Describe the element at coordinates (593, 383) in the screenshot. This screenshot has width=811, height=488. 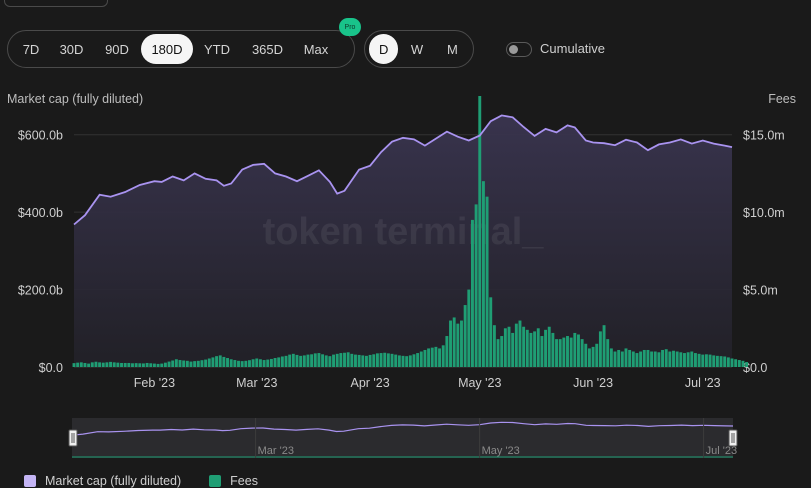
I see `x-tick-label: Jun '23` at that location.